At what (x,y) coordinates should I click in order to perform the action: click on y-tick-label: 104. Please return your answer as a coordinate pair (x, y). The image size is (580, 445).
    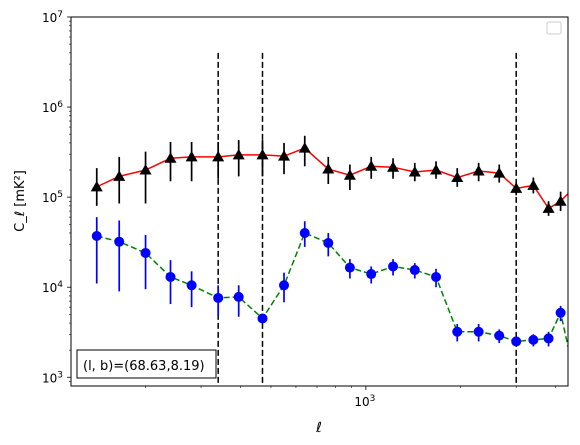
    Looking at the image, I should click on (52, 287).